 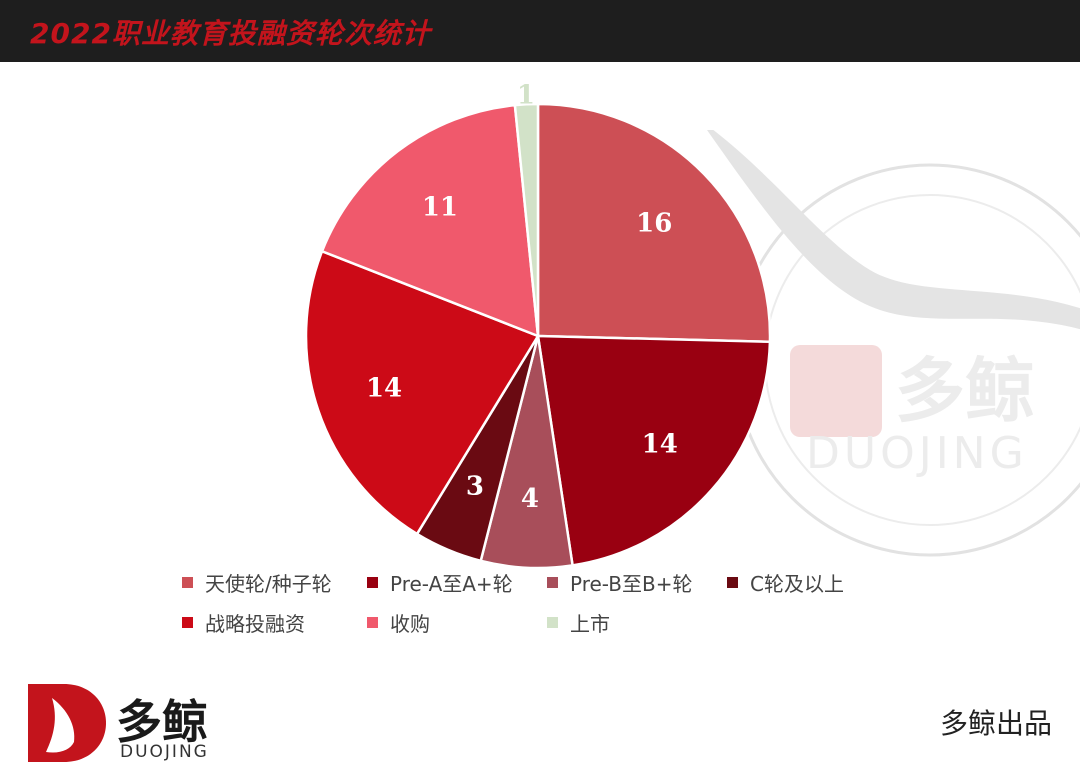 I want to click on pie-data-label-6: 1, so click(x=526, y=95).